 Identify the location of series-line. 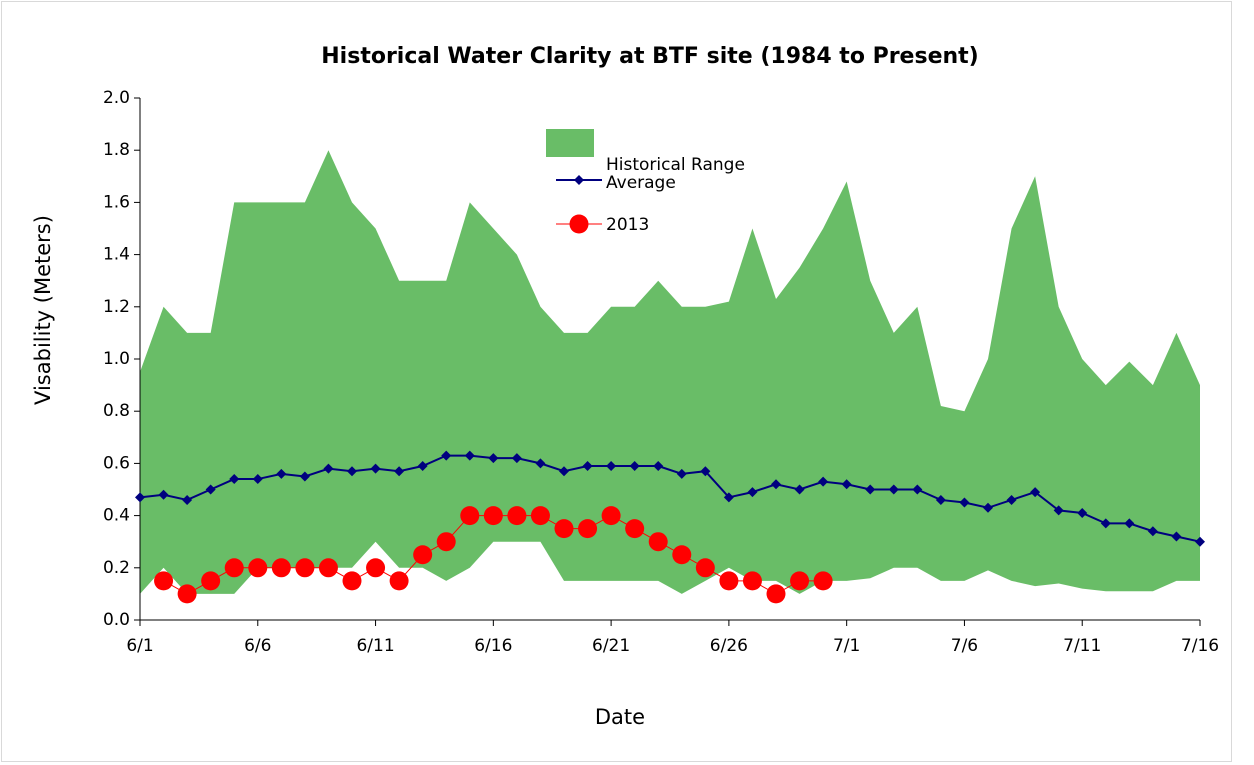
(670, 498).